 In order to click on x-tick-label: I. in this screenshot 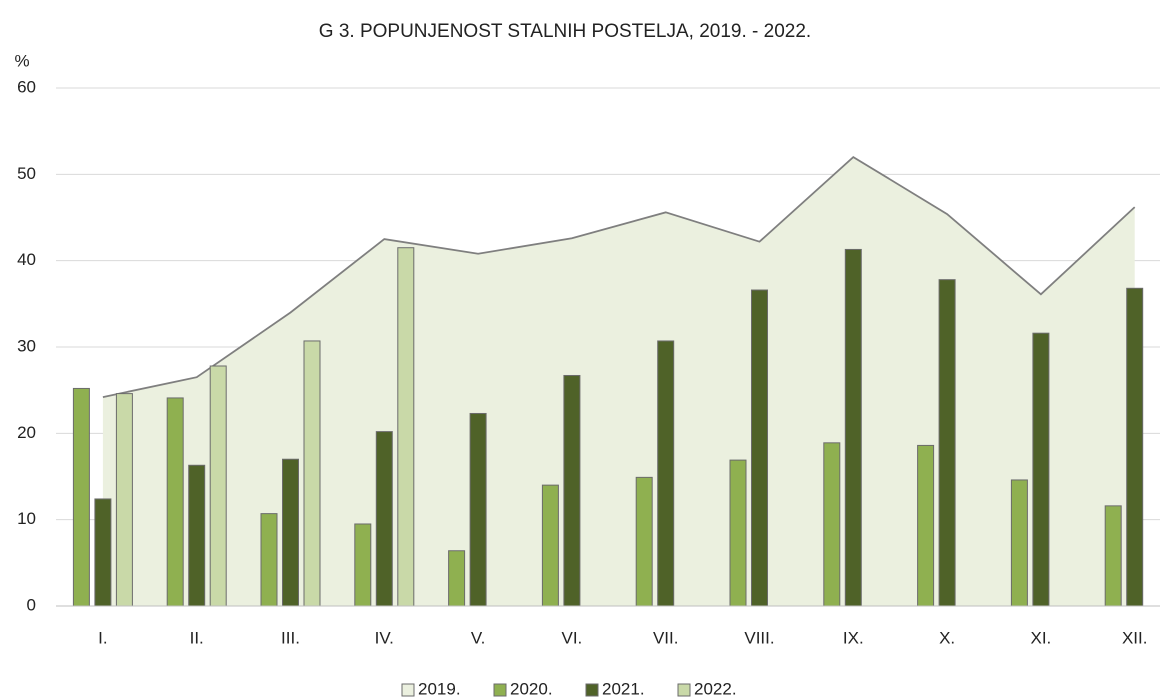, I will do `click(102, 637)`.